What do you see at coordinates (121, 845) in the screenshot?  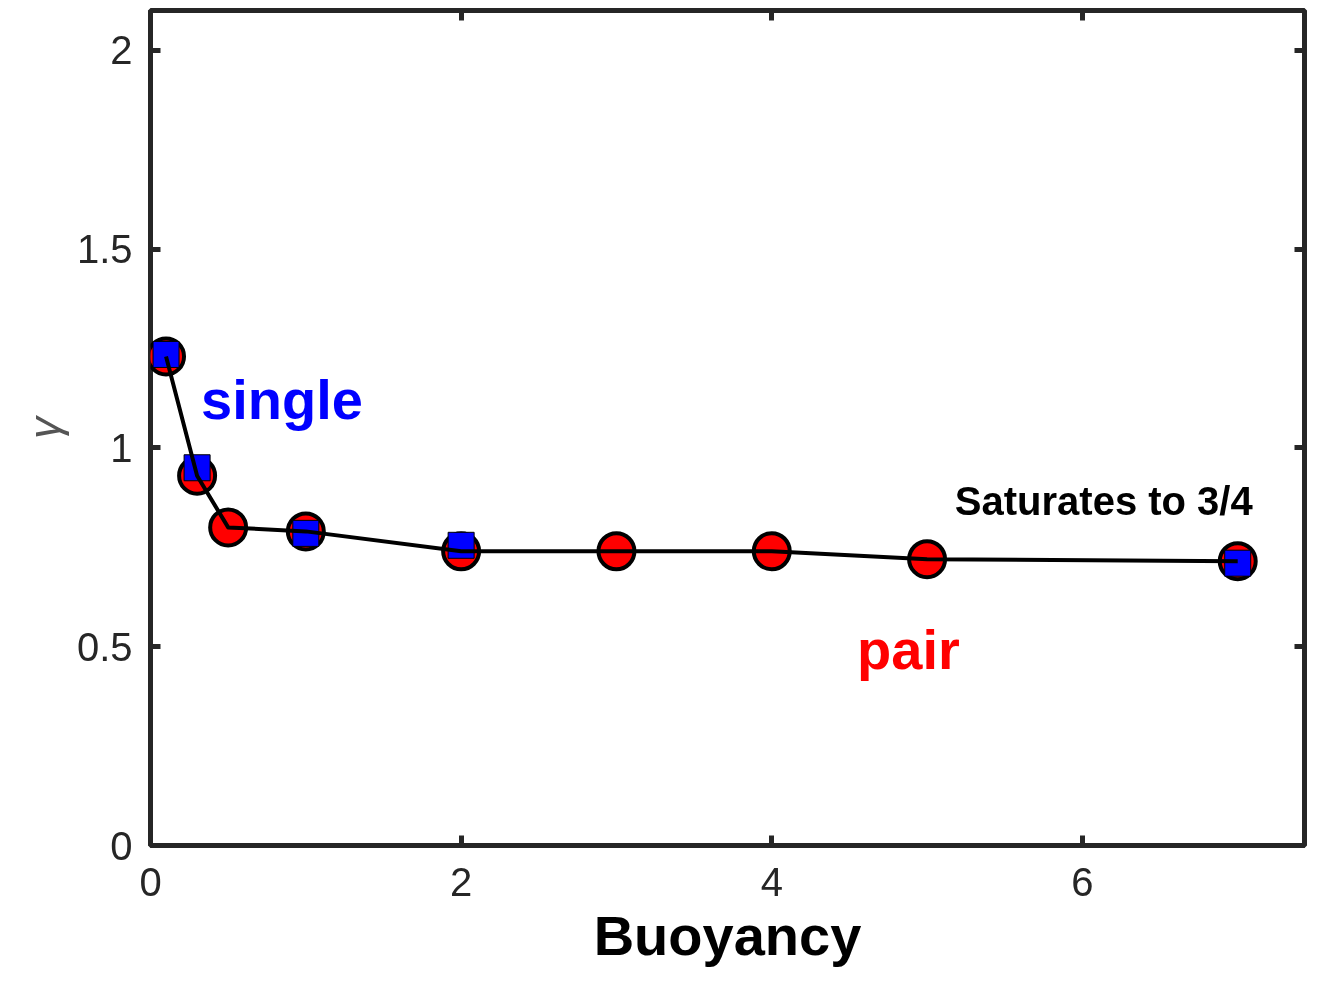 I see `y-tick-label: 0` at bounding box center [121, 845].